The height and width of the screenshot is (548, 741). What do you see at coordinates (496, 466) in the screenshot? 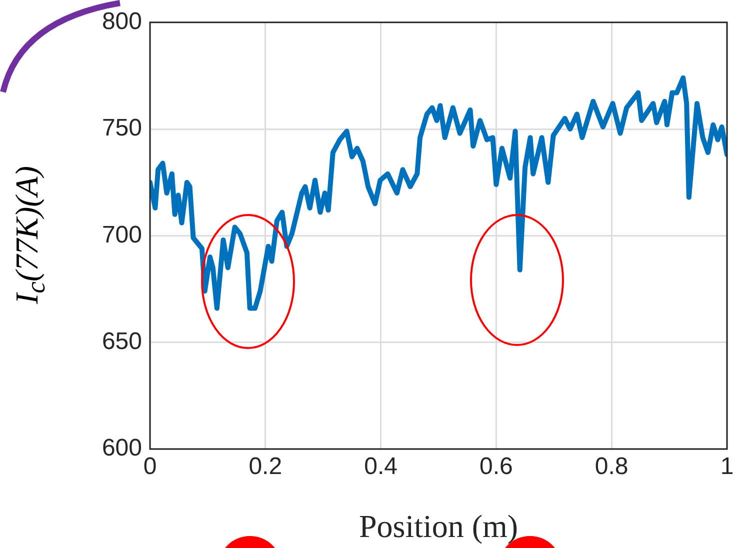
I see `x-tick-label: 0.6` at bounding box center [496, 466].